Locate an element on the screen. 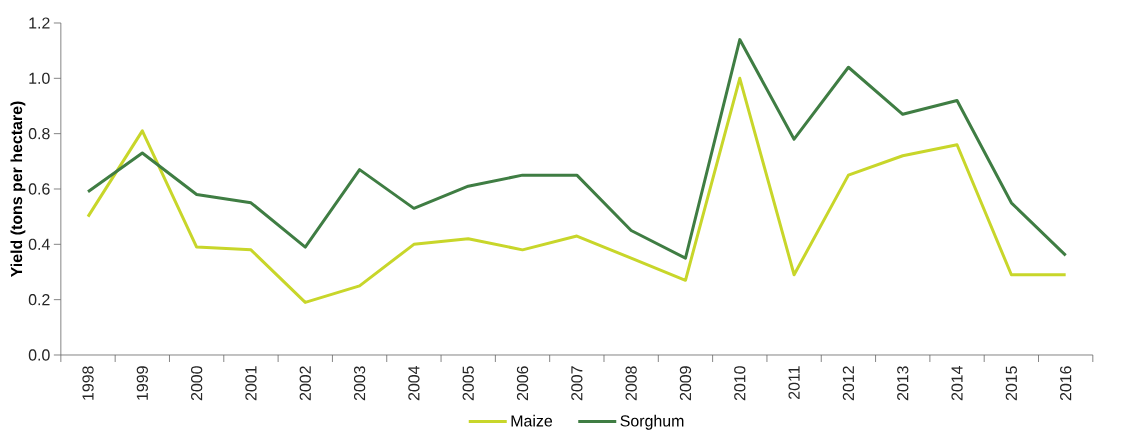 The image size is (1125, 434). x-tick-label: 2010 is located at coordinates (740, 383).